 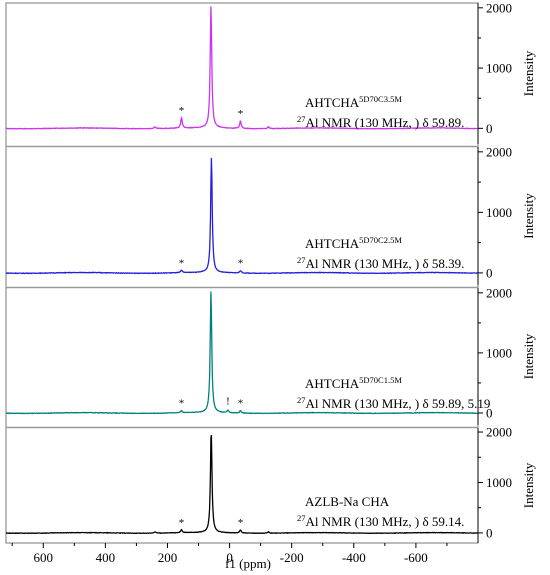 I want to click on nmr-annotation: 27Al NMR (130 MHz, ) δ 59.89., so click(x=380, y=122).